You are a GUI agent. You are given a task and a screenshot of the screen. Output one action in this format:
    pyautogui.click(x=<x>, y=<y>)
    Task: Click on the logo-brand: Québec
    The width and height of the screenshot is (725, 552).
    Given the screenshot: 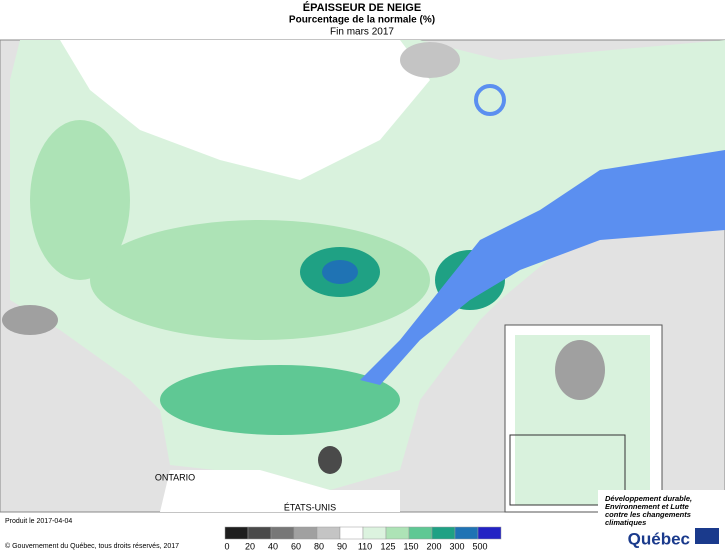 What is the action you would take?
    pyautogui.click(x=659, y=538)
    